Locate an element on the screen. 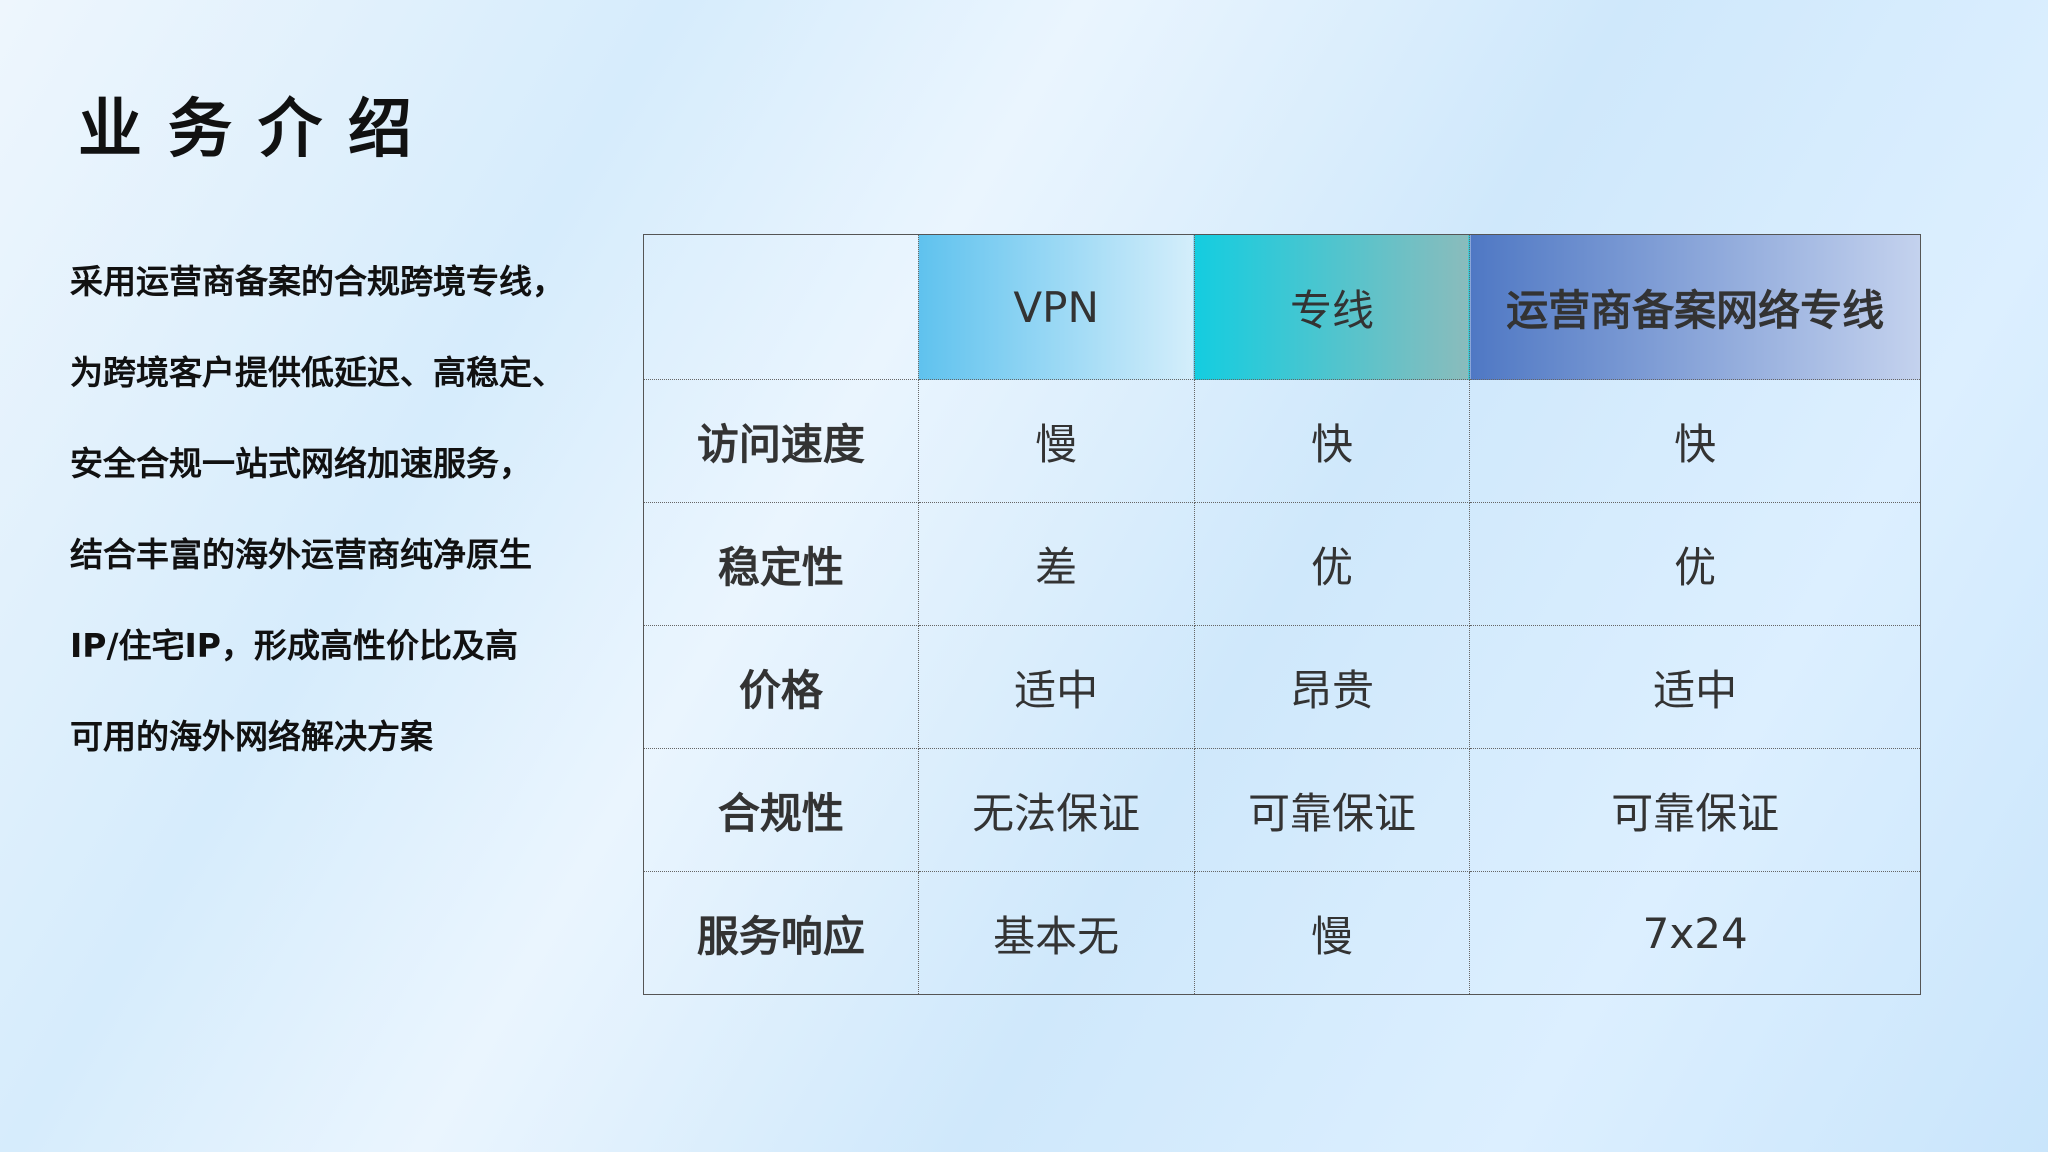 The width and height of the screenshot is (2048, 1152). header-dedicated-line: 专线 is located at coordinates (1332, 307).